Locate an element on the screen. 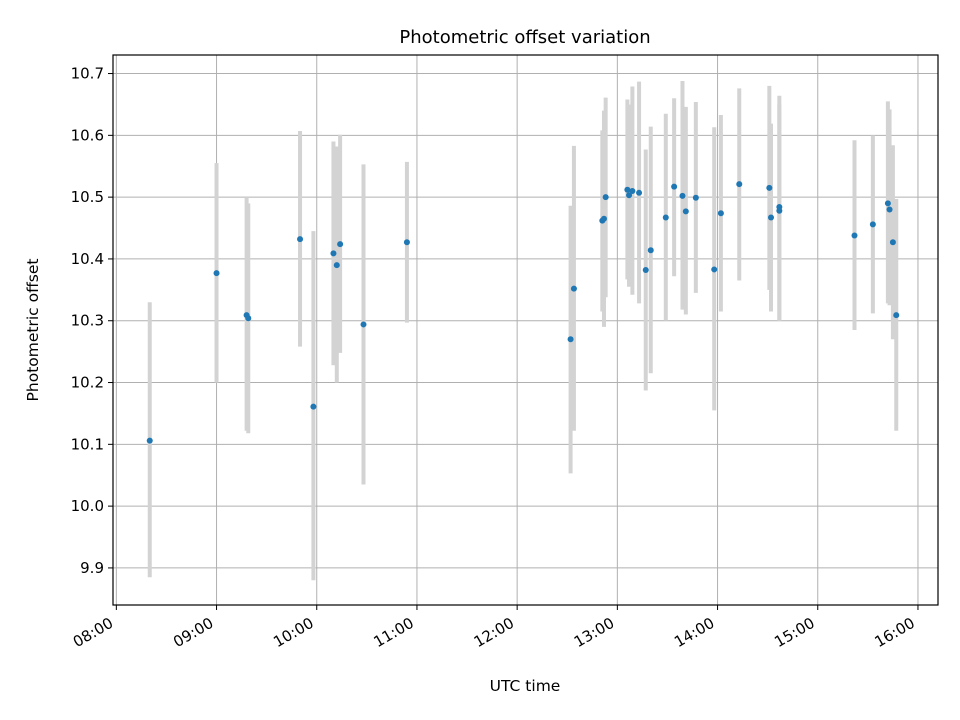  x-tick-label: 10:00 is located at coordinates (293, 632).